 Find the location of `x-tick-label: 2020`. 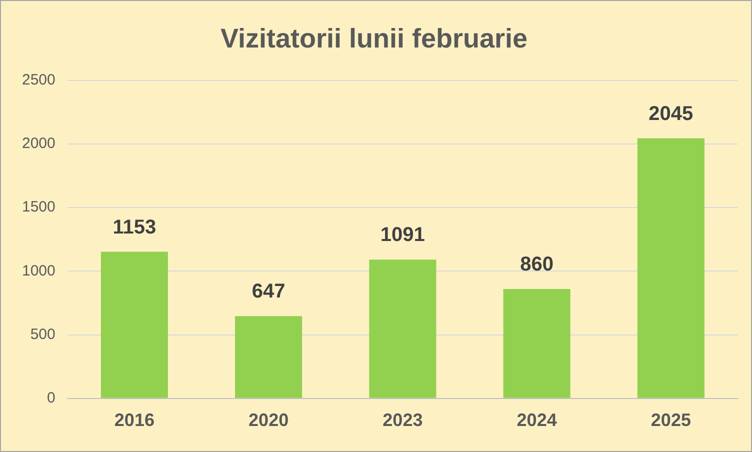

x-tick-label: 2020 is located at coordinates (268, 420).